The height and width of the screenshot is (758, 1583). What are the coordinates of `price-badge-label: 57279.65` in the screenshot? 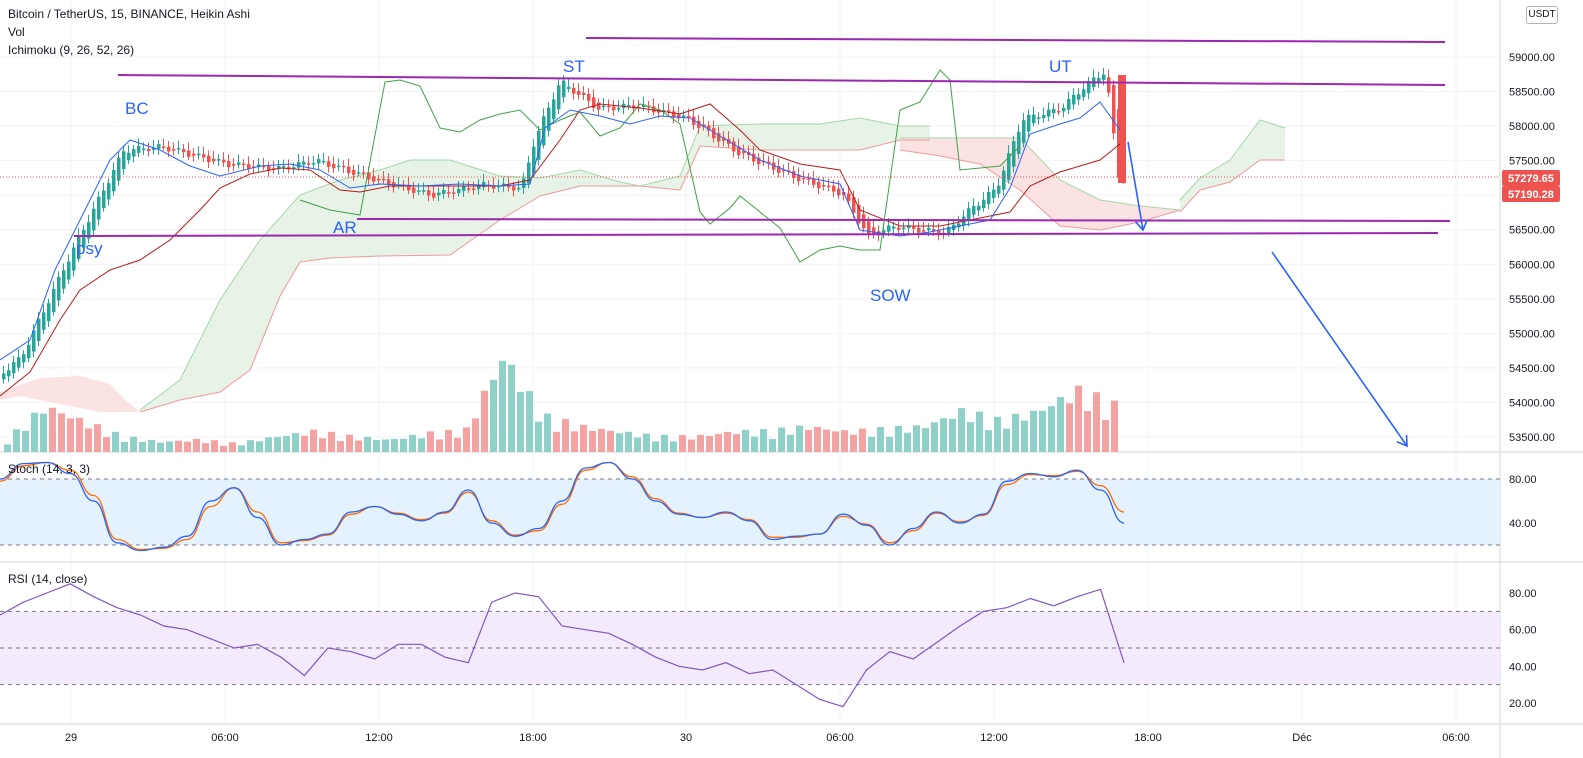 It's located at (1531, 179).